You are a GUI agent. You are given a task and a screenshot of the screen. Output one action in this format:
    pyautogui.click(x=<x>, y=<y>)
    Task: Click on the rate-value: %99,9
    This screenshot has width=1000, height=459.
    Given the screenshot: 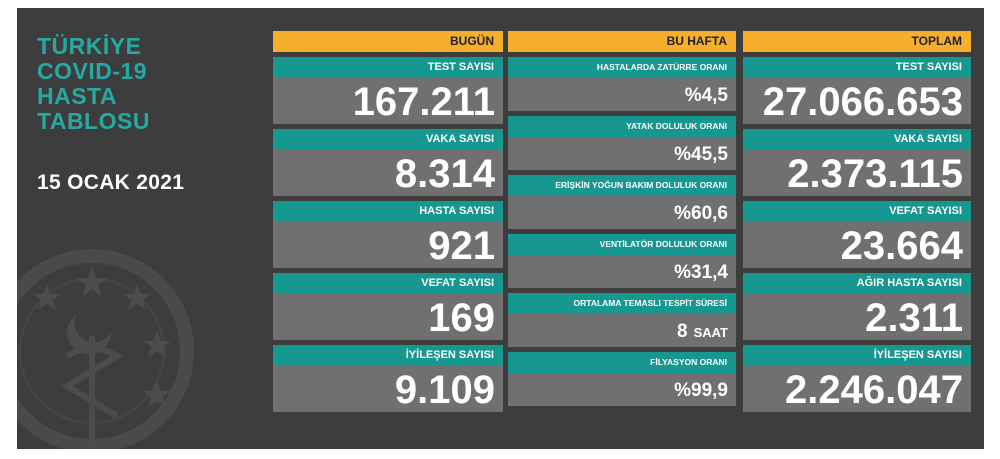 What is the action you would take?
    pyautogui.click(x=622, y=389)
    